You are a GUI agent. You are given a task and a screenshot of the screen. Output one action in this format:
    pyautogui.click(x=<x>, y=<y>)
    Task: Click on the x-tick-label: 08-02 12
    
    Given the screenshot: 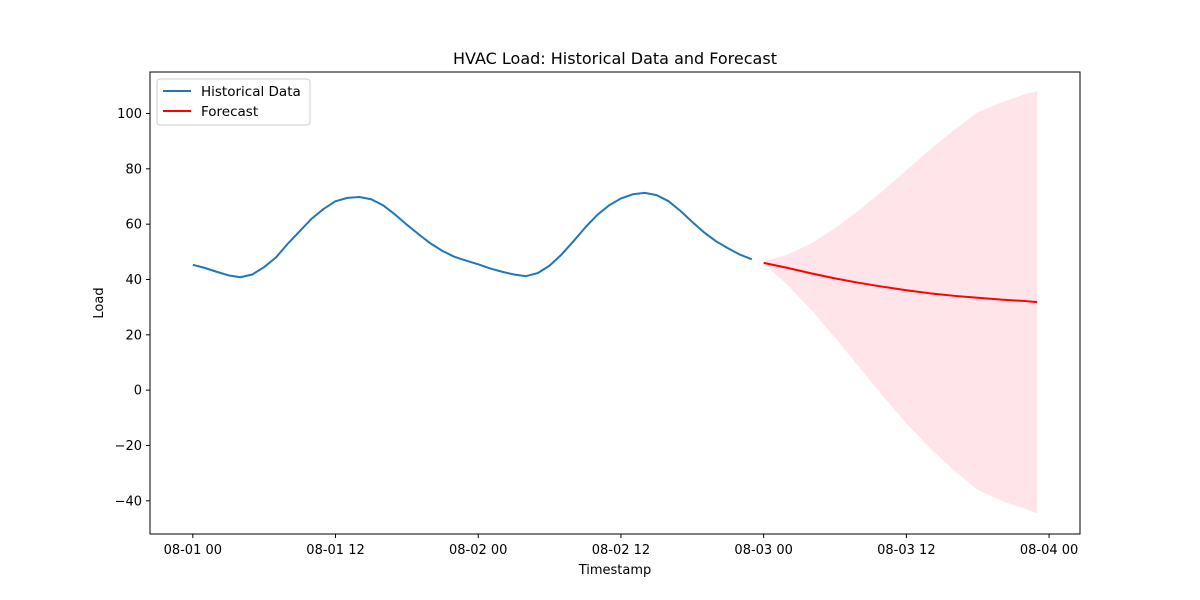 What is the action you would take?
    pyautogui.click(x=621, y=550)
    